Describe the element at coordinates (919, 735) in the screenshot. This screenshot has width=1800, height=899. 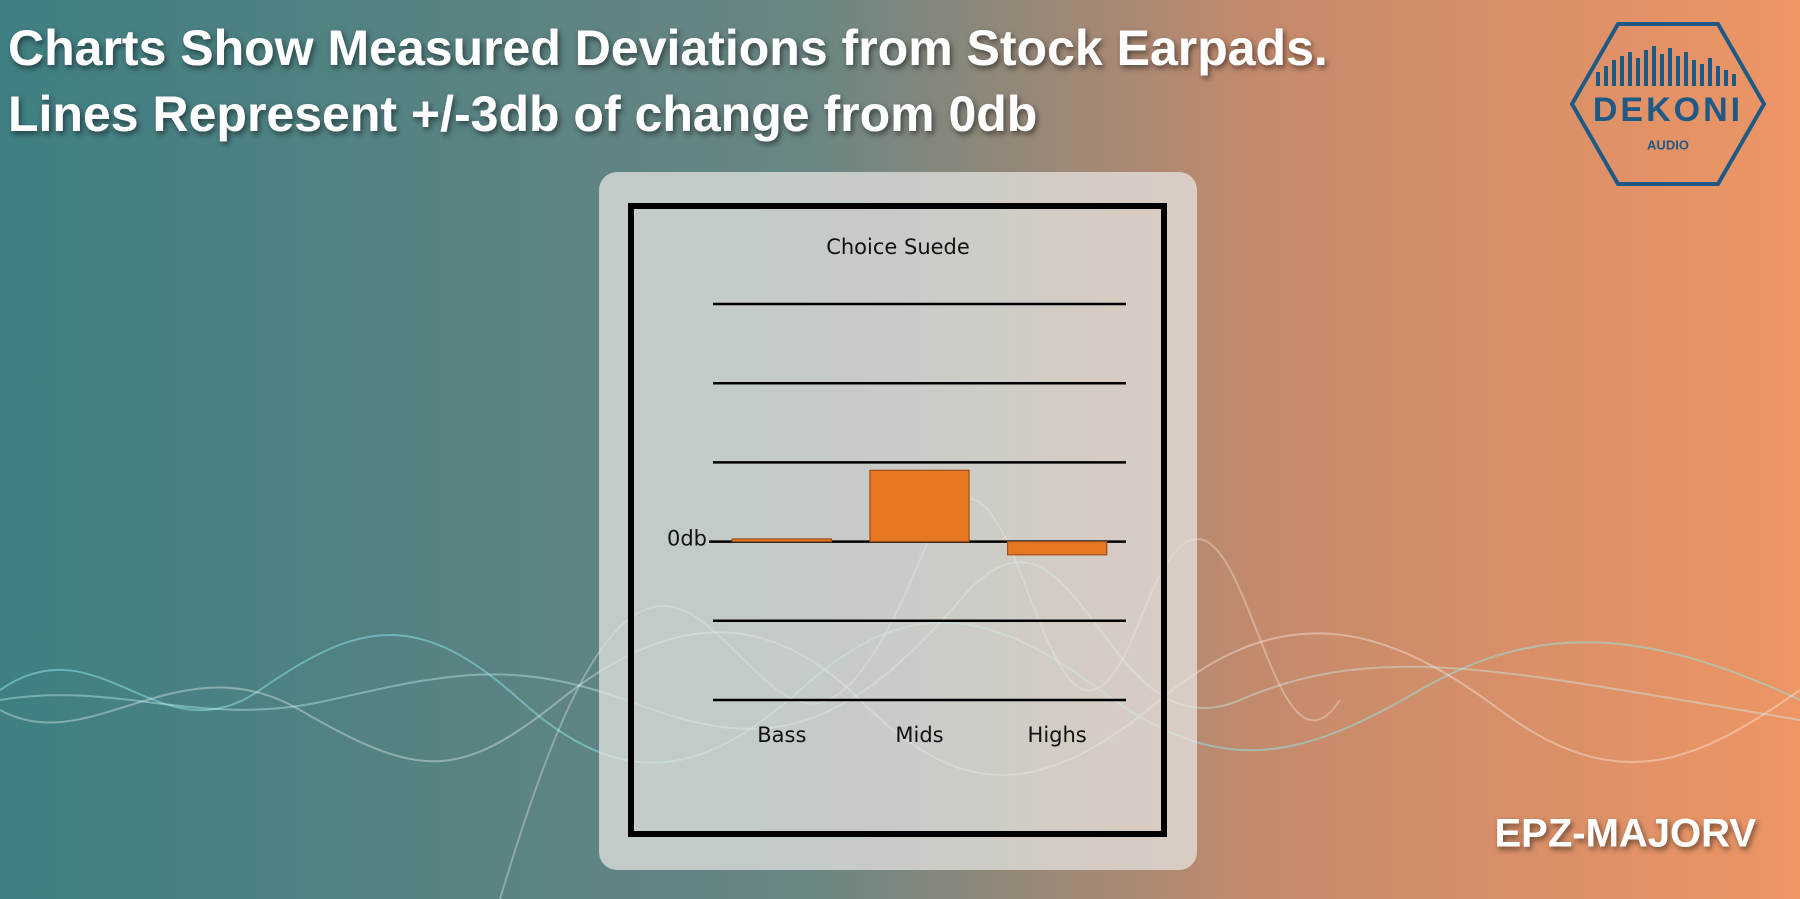
I see `x-tick-label: Mids` at that location.